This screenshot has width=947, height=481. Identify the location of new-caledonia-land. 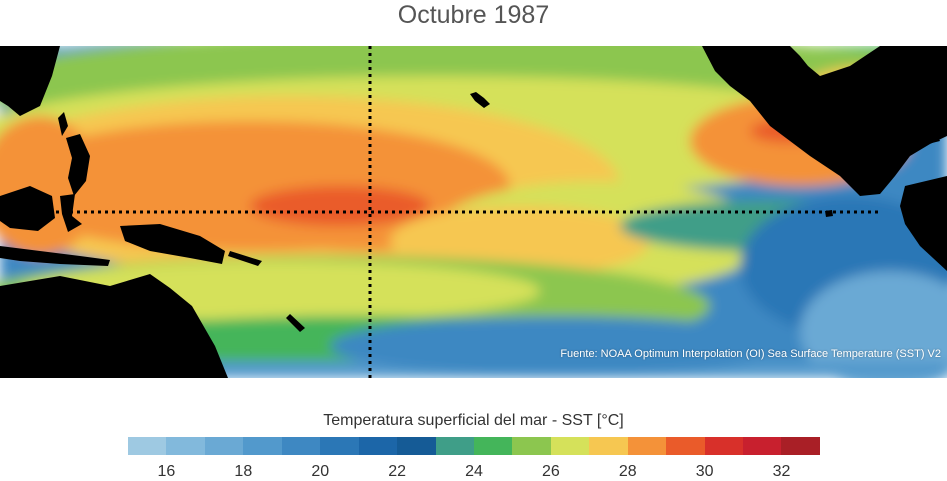
(295, 323).